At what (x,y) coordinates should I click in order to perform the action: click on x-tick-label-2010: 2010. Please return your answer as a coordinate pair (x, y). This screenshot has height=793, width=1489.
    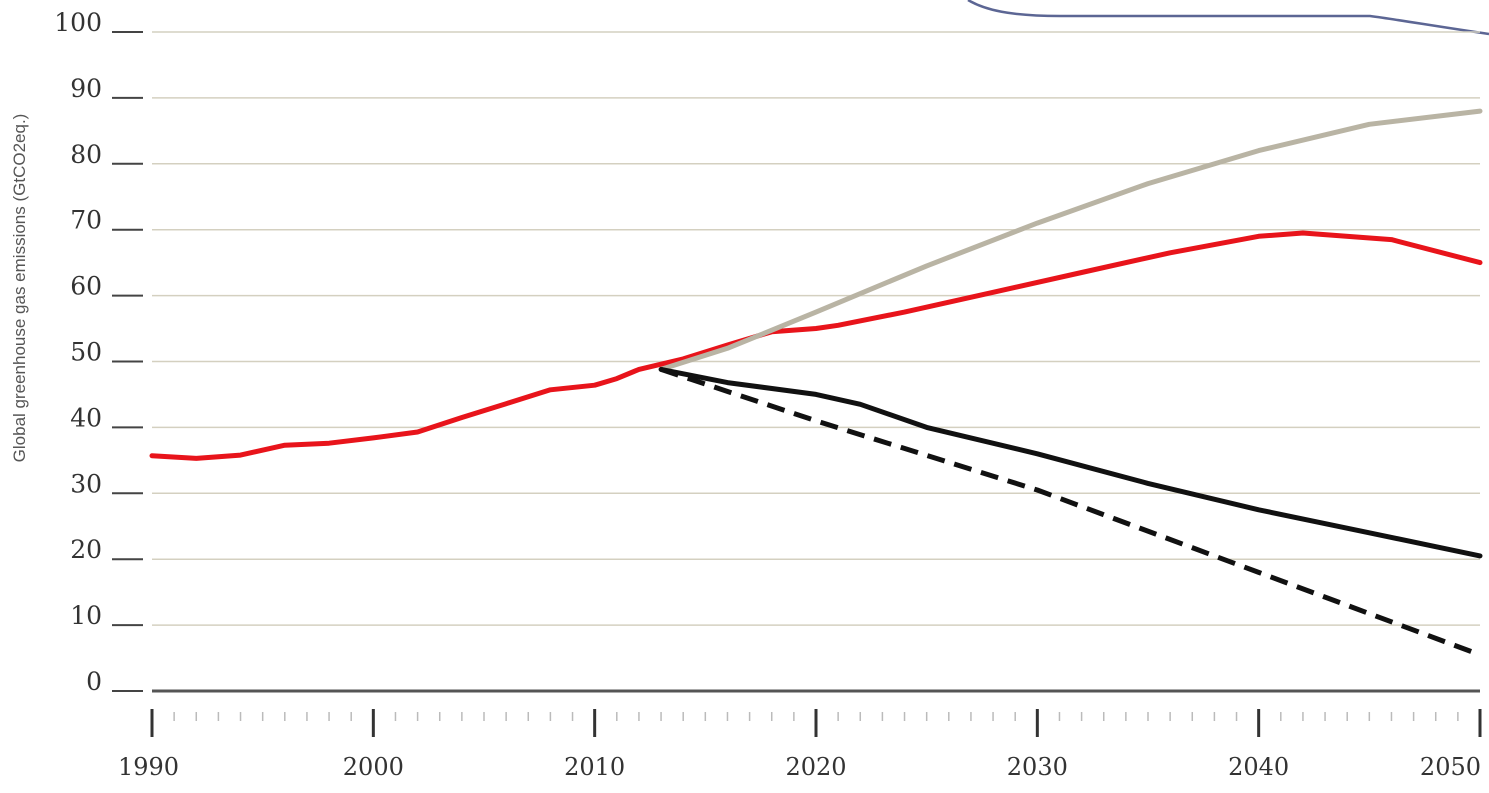
    Looking at the image, I should click on (594, 767).